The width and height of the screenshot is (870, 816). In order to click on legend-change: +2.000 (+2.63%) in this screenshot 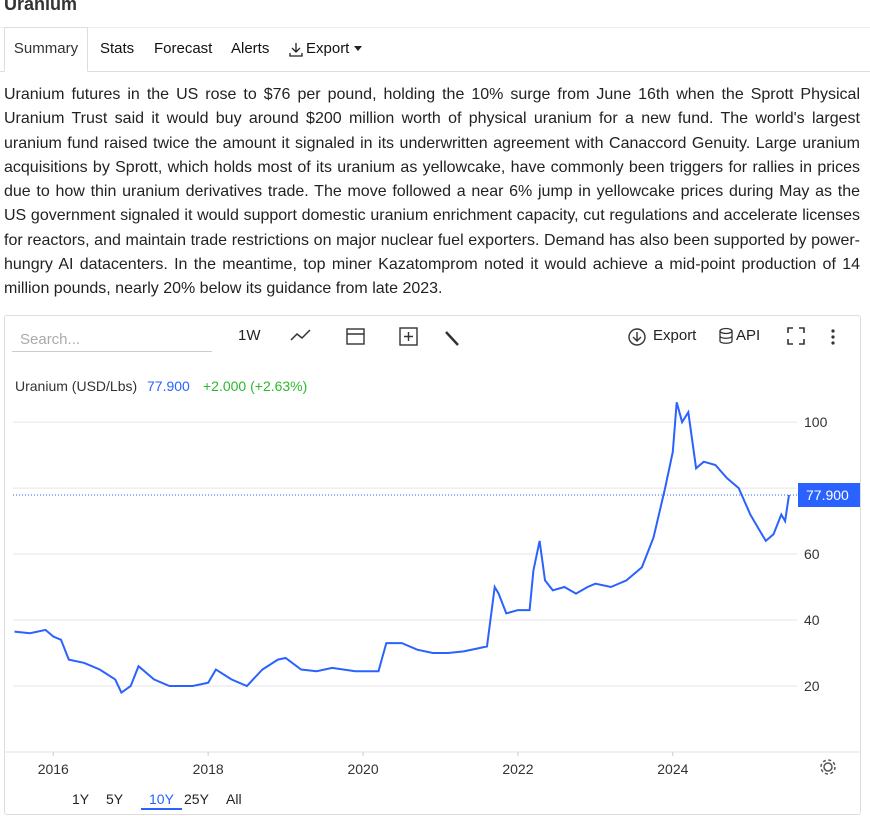, I will do `click(255, 386)`.